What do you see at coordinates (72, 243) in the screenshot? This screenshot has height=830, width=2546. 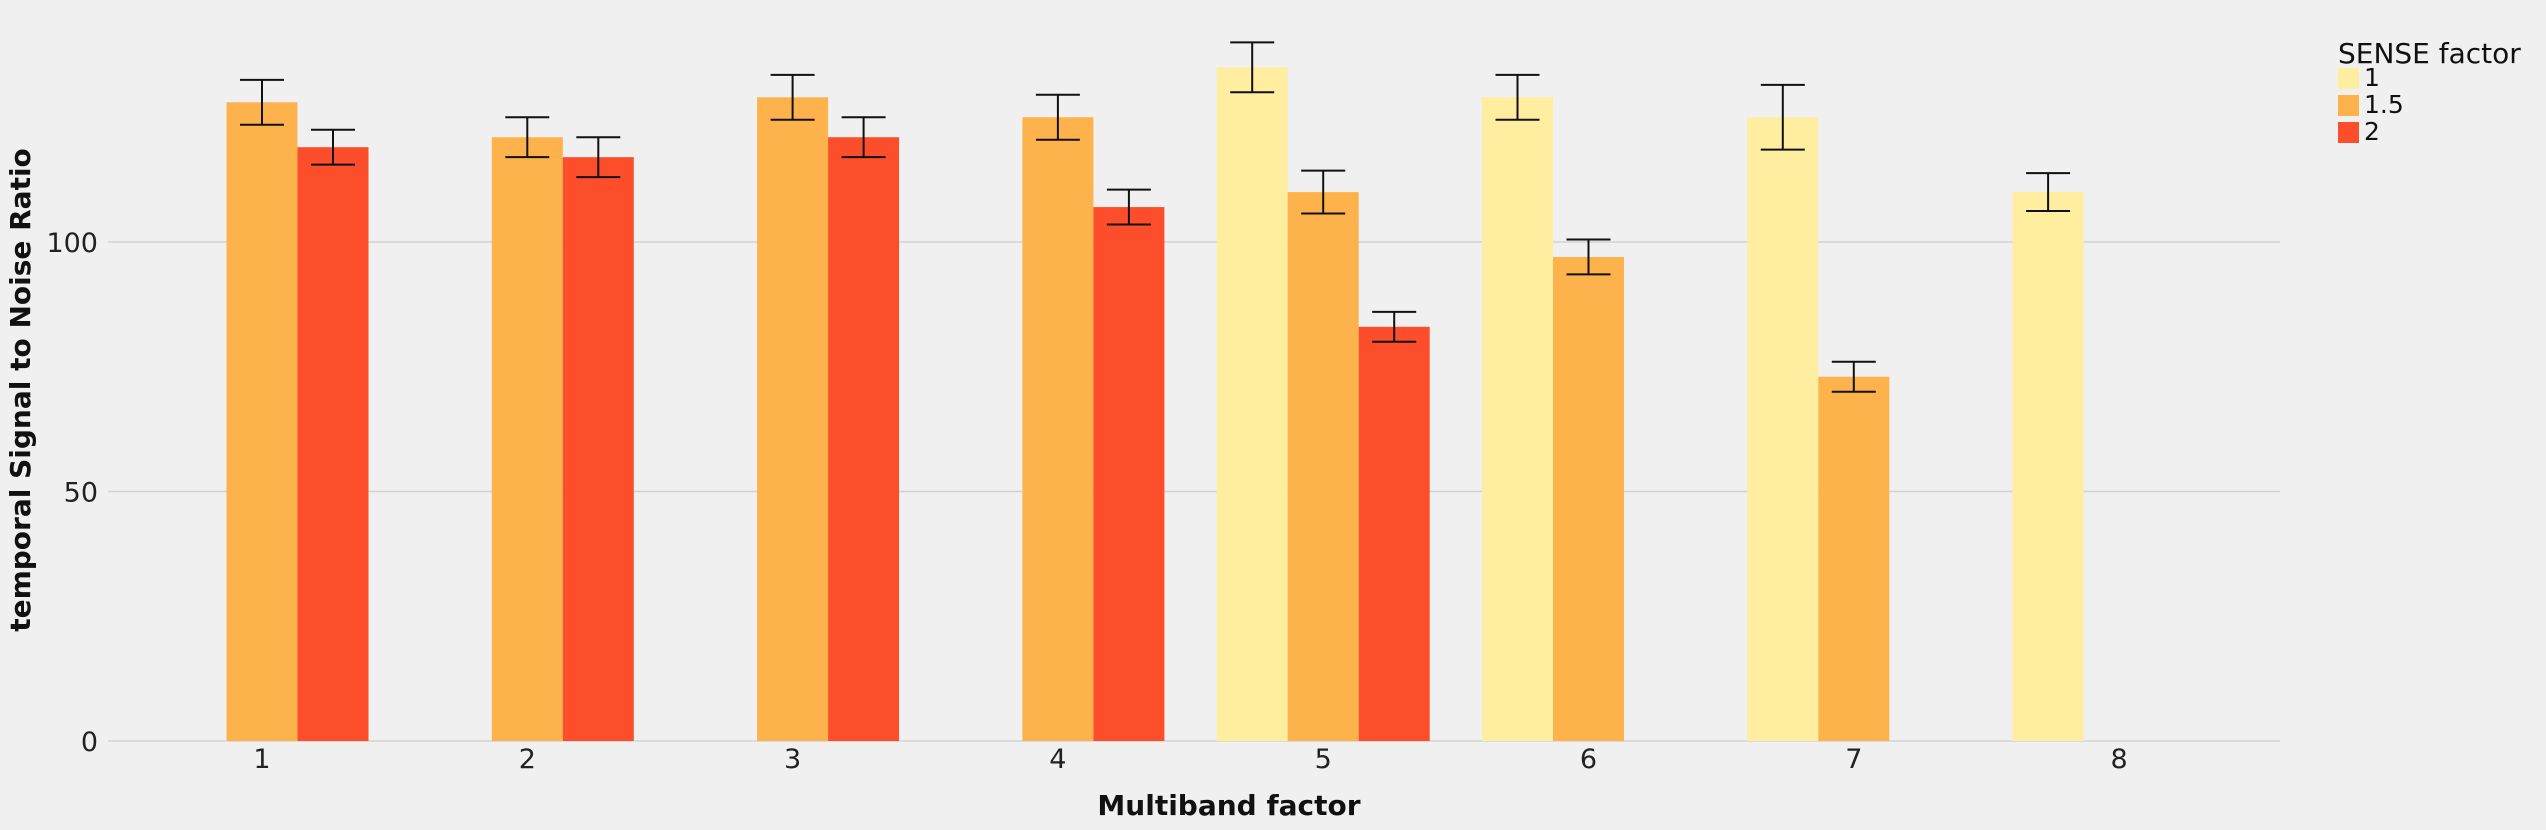 I see `y-tick-label: 100` at bounding box center [72, 243].